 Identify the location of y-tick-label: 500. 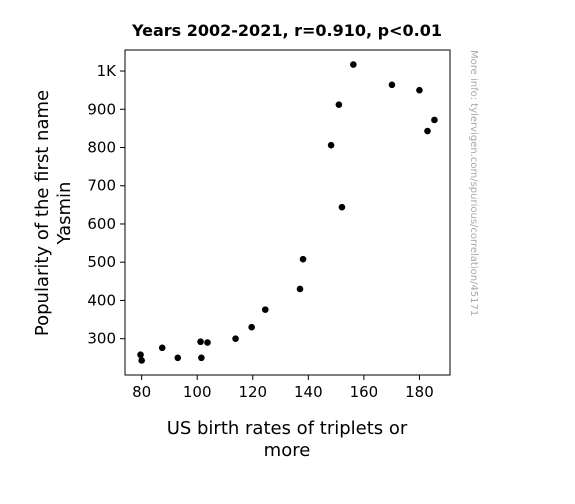
(101, 262).